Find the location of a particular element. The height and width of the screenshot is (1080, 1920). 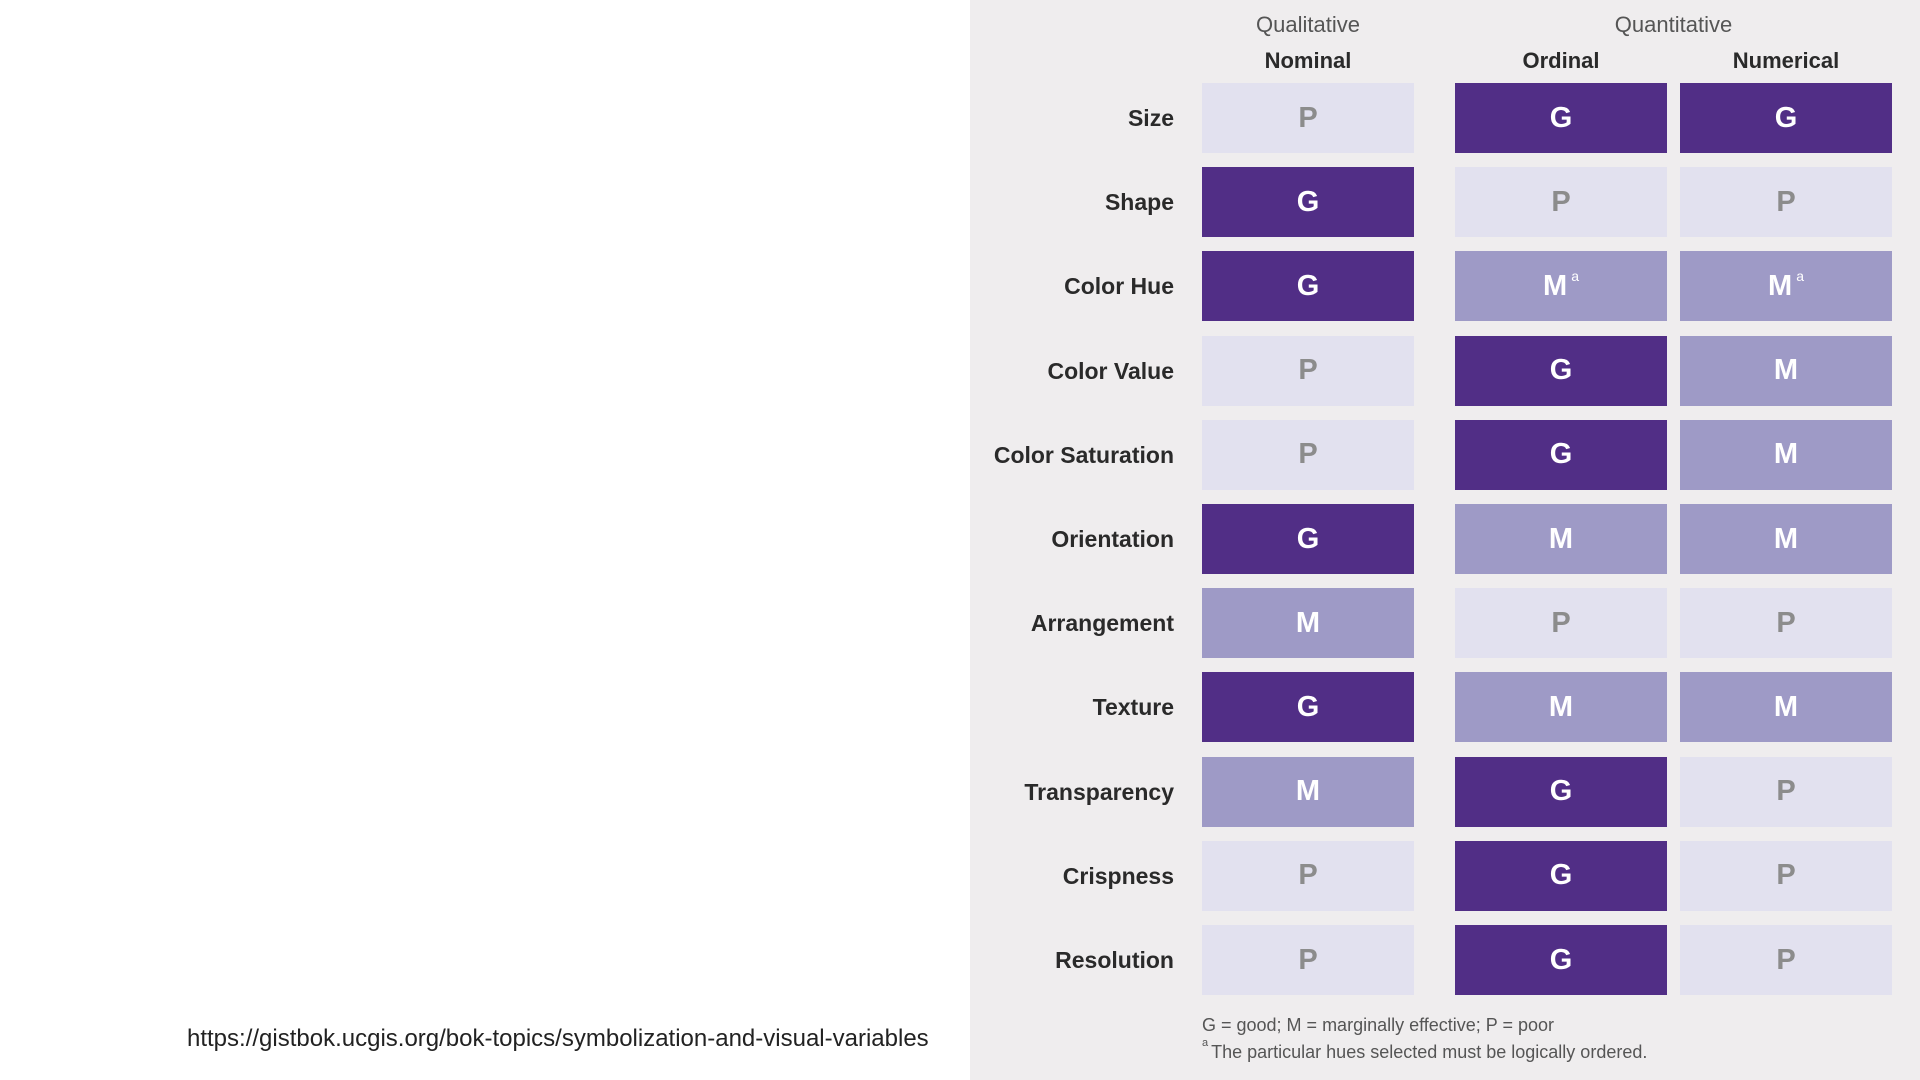

cell-color-value-ordinal: G is located at coordinates (1561, 370).